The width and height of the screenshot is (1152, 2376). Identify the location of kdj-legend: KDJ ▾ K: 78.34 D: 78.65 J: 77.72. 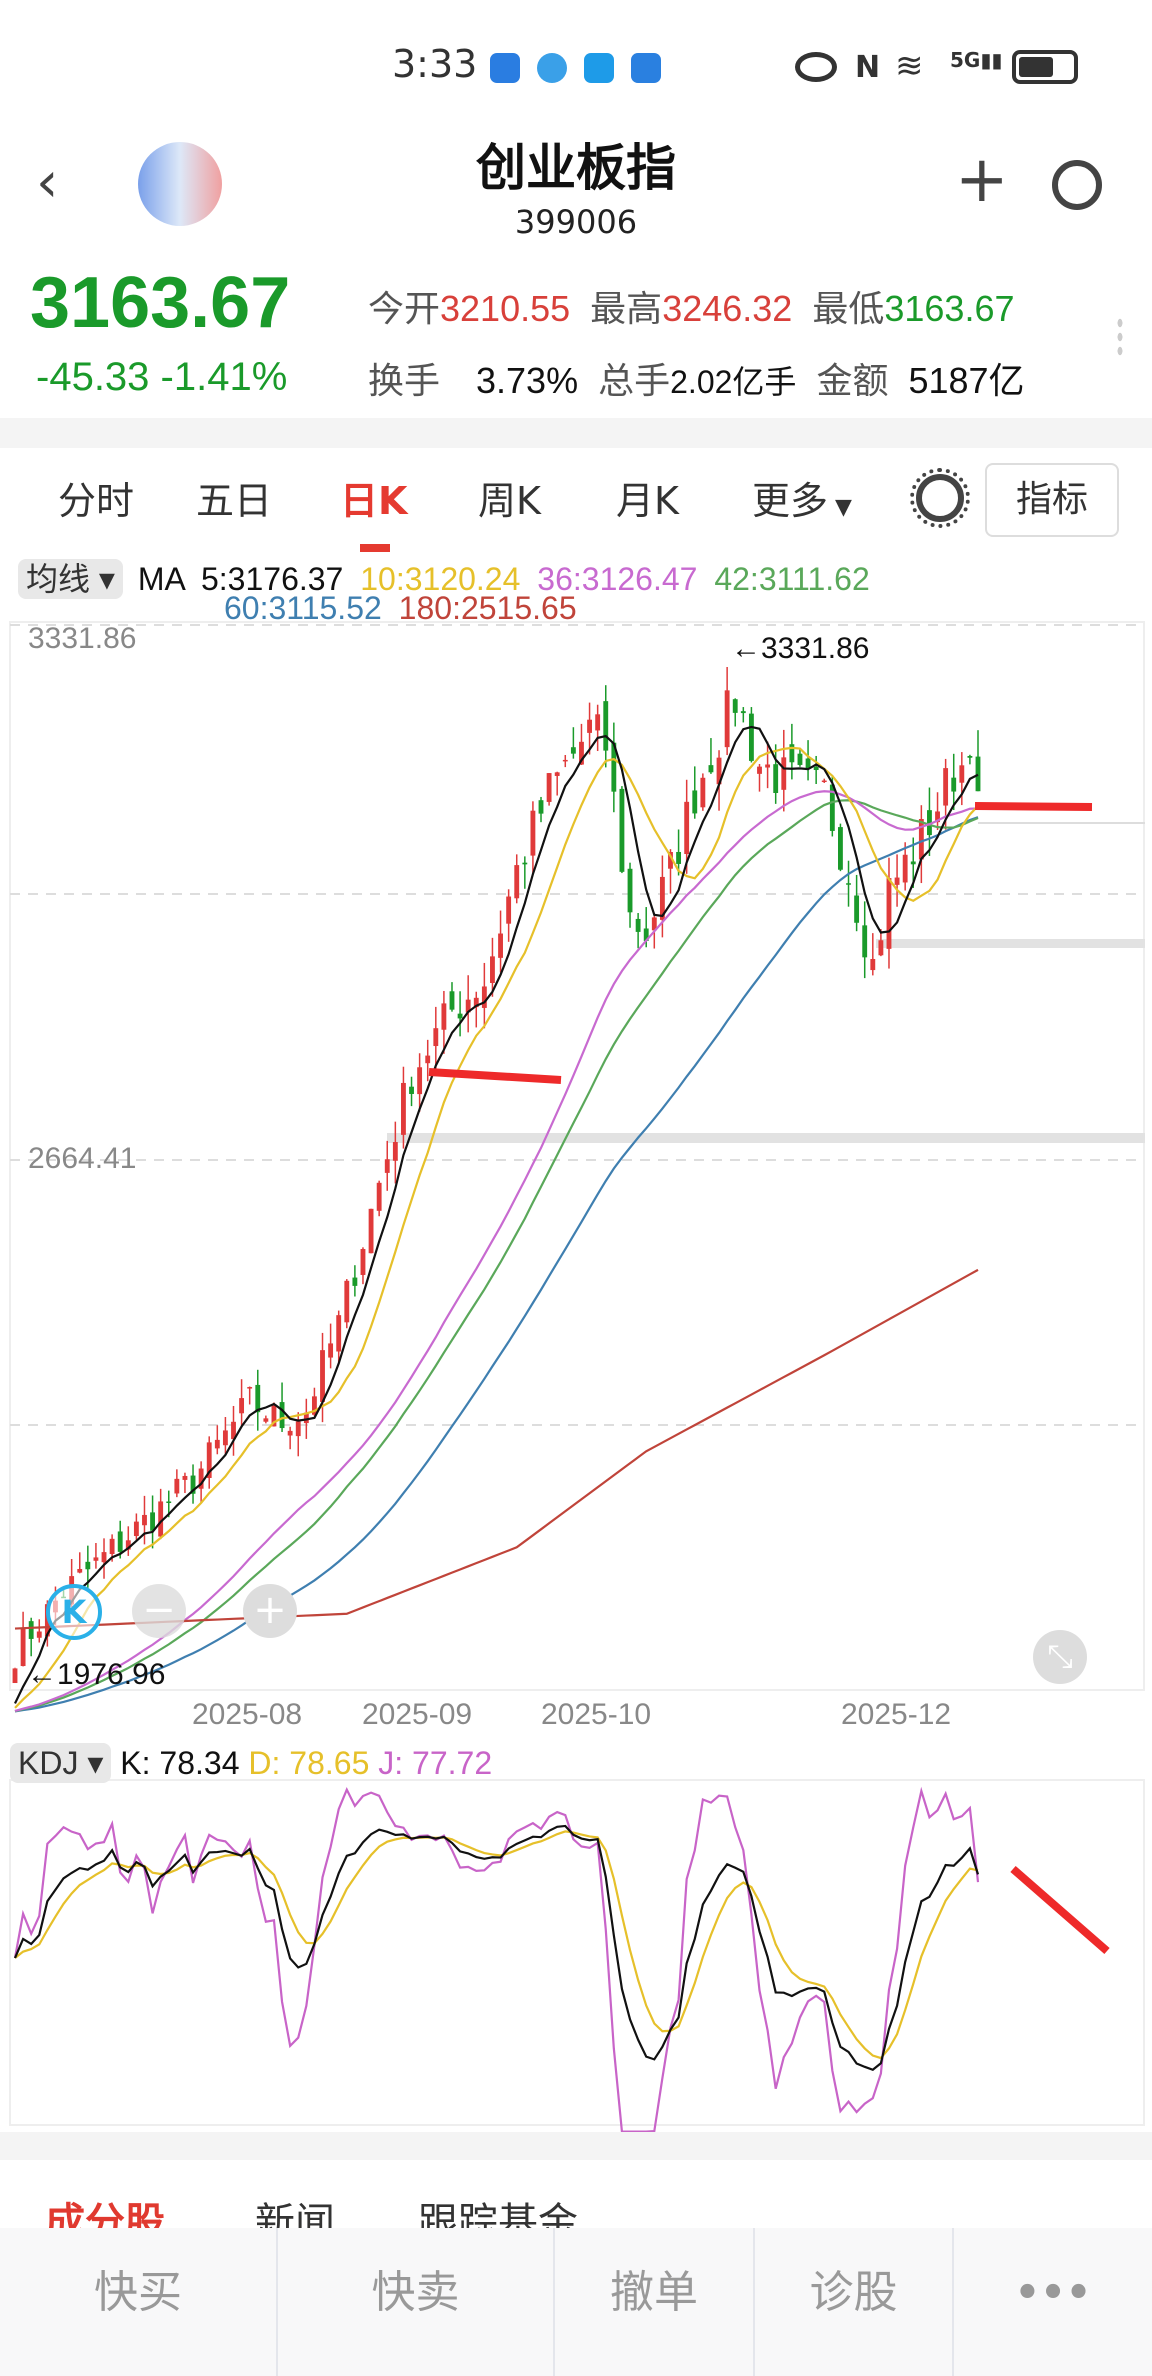
(251, 1763).